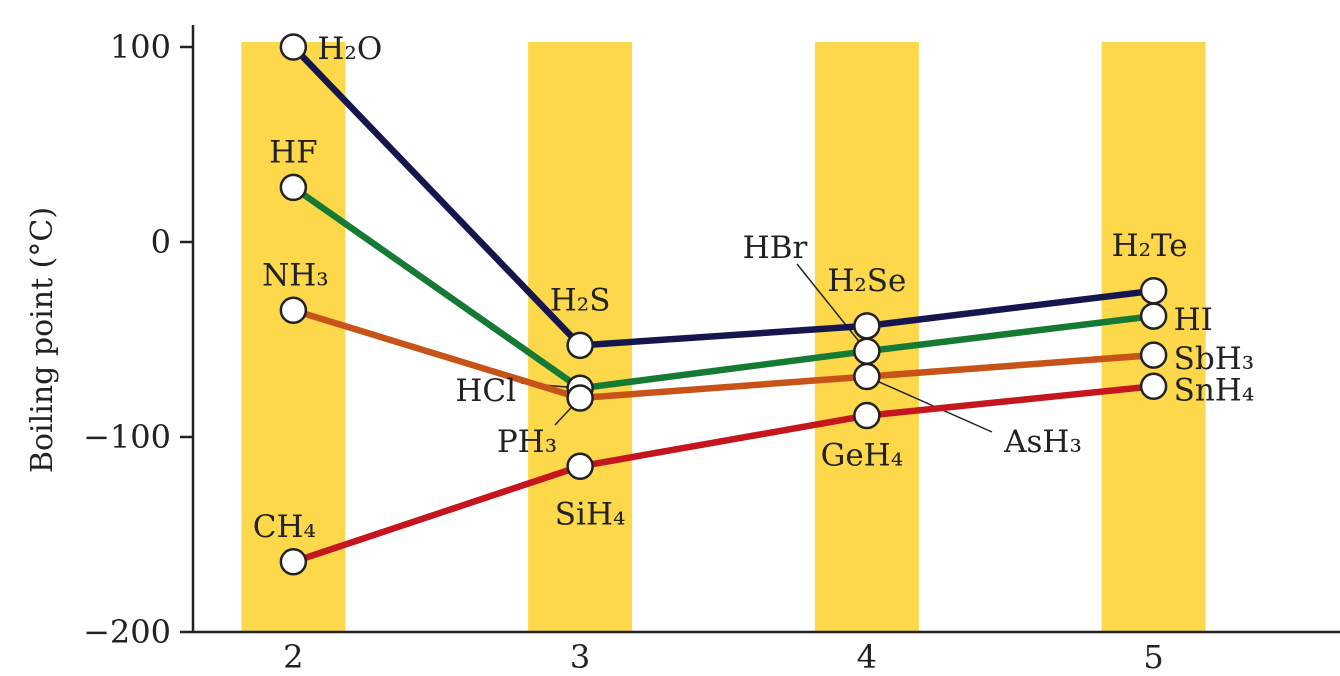 The height and width of the screenshot is (676, 1340). Describe the element at coordinates (775, 248) in the screenshot. I see `label-hbr: HBr` at that location.